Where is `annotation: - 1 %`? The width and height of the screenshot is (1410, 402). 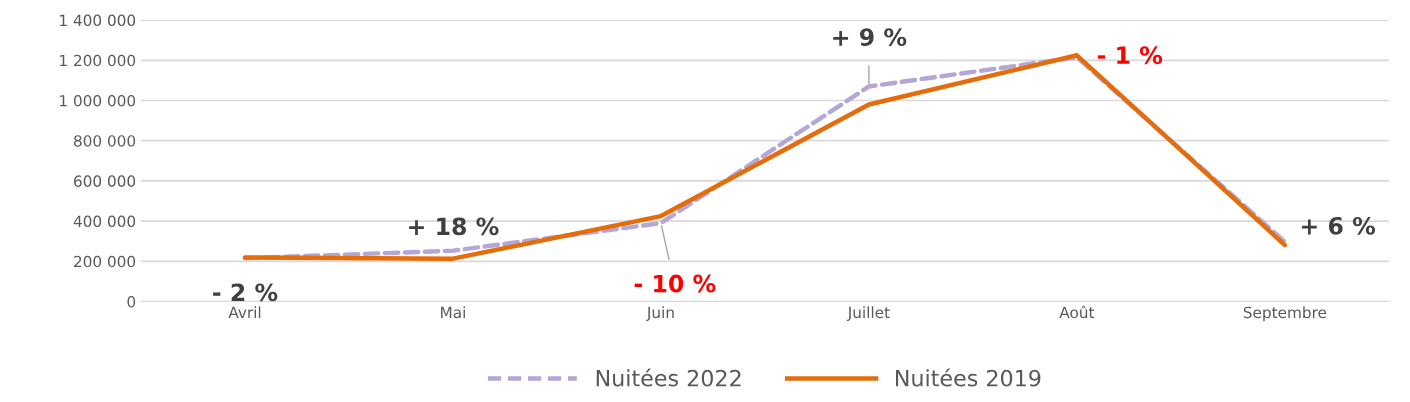 annotation: - 1 % is located at coordinates (1130, 55).